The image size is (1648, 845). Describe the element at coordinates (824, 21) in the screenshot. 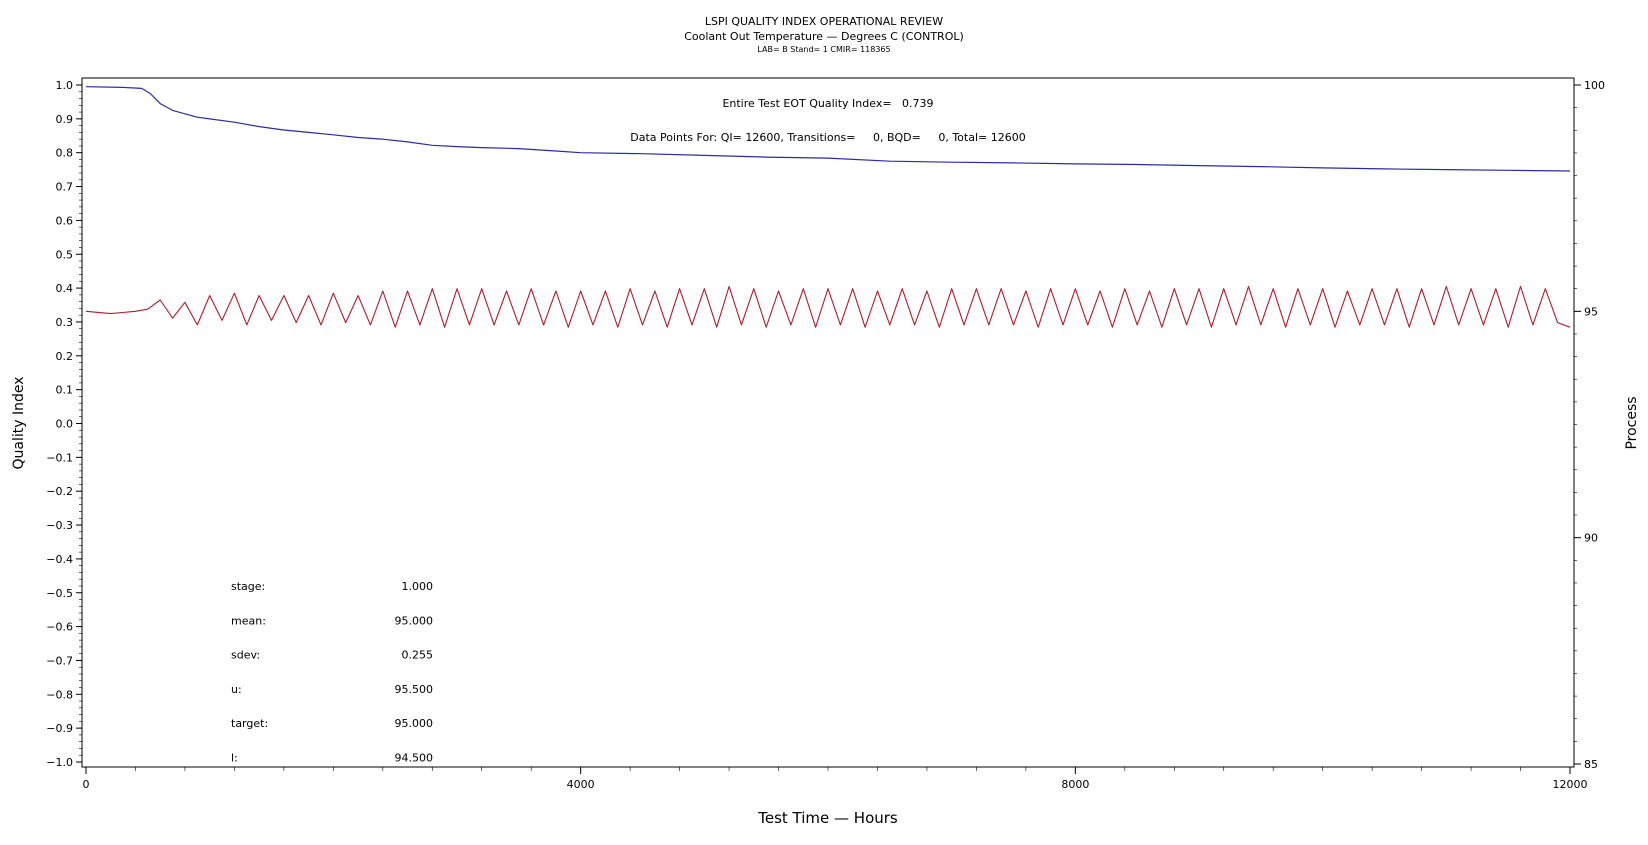

I see `chart-title: LSPI QUALITY INDEX OPERATIONAL REVIEW` at that location.